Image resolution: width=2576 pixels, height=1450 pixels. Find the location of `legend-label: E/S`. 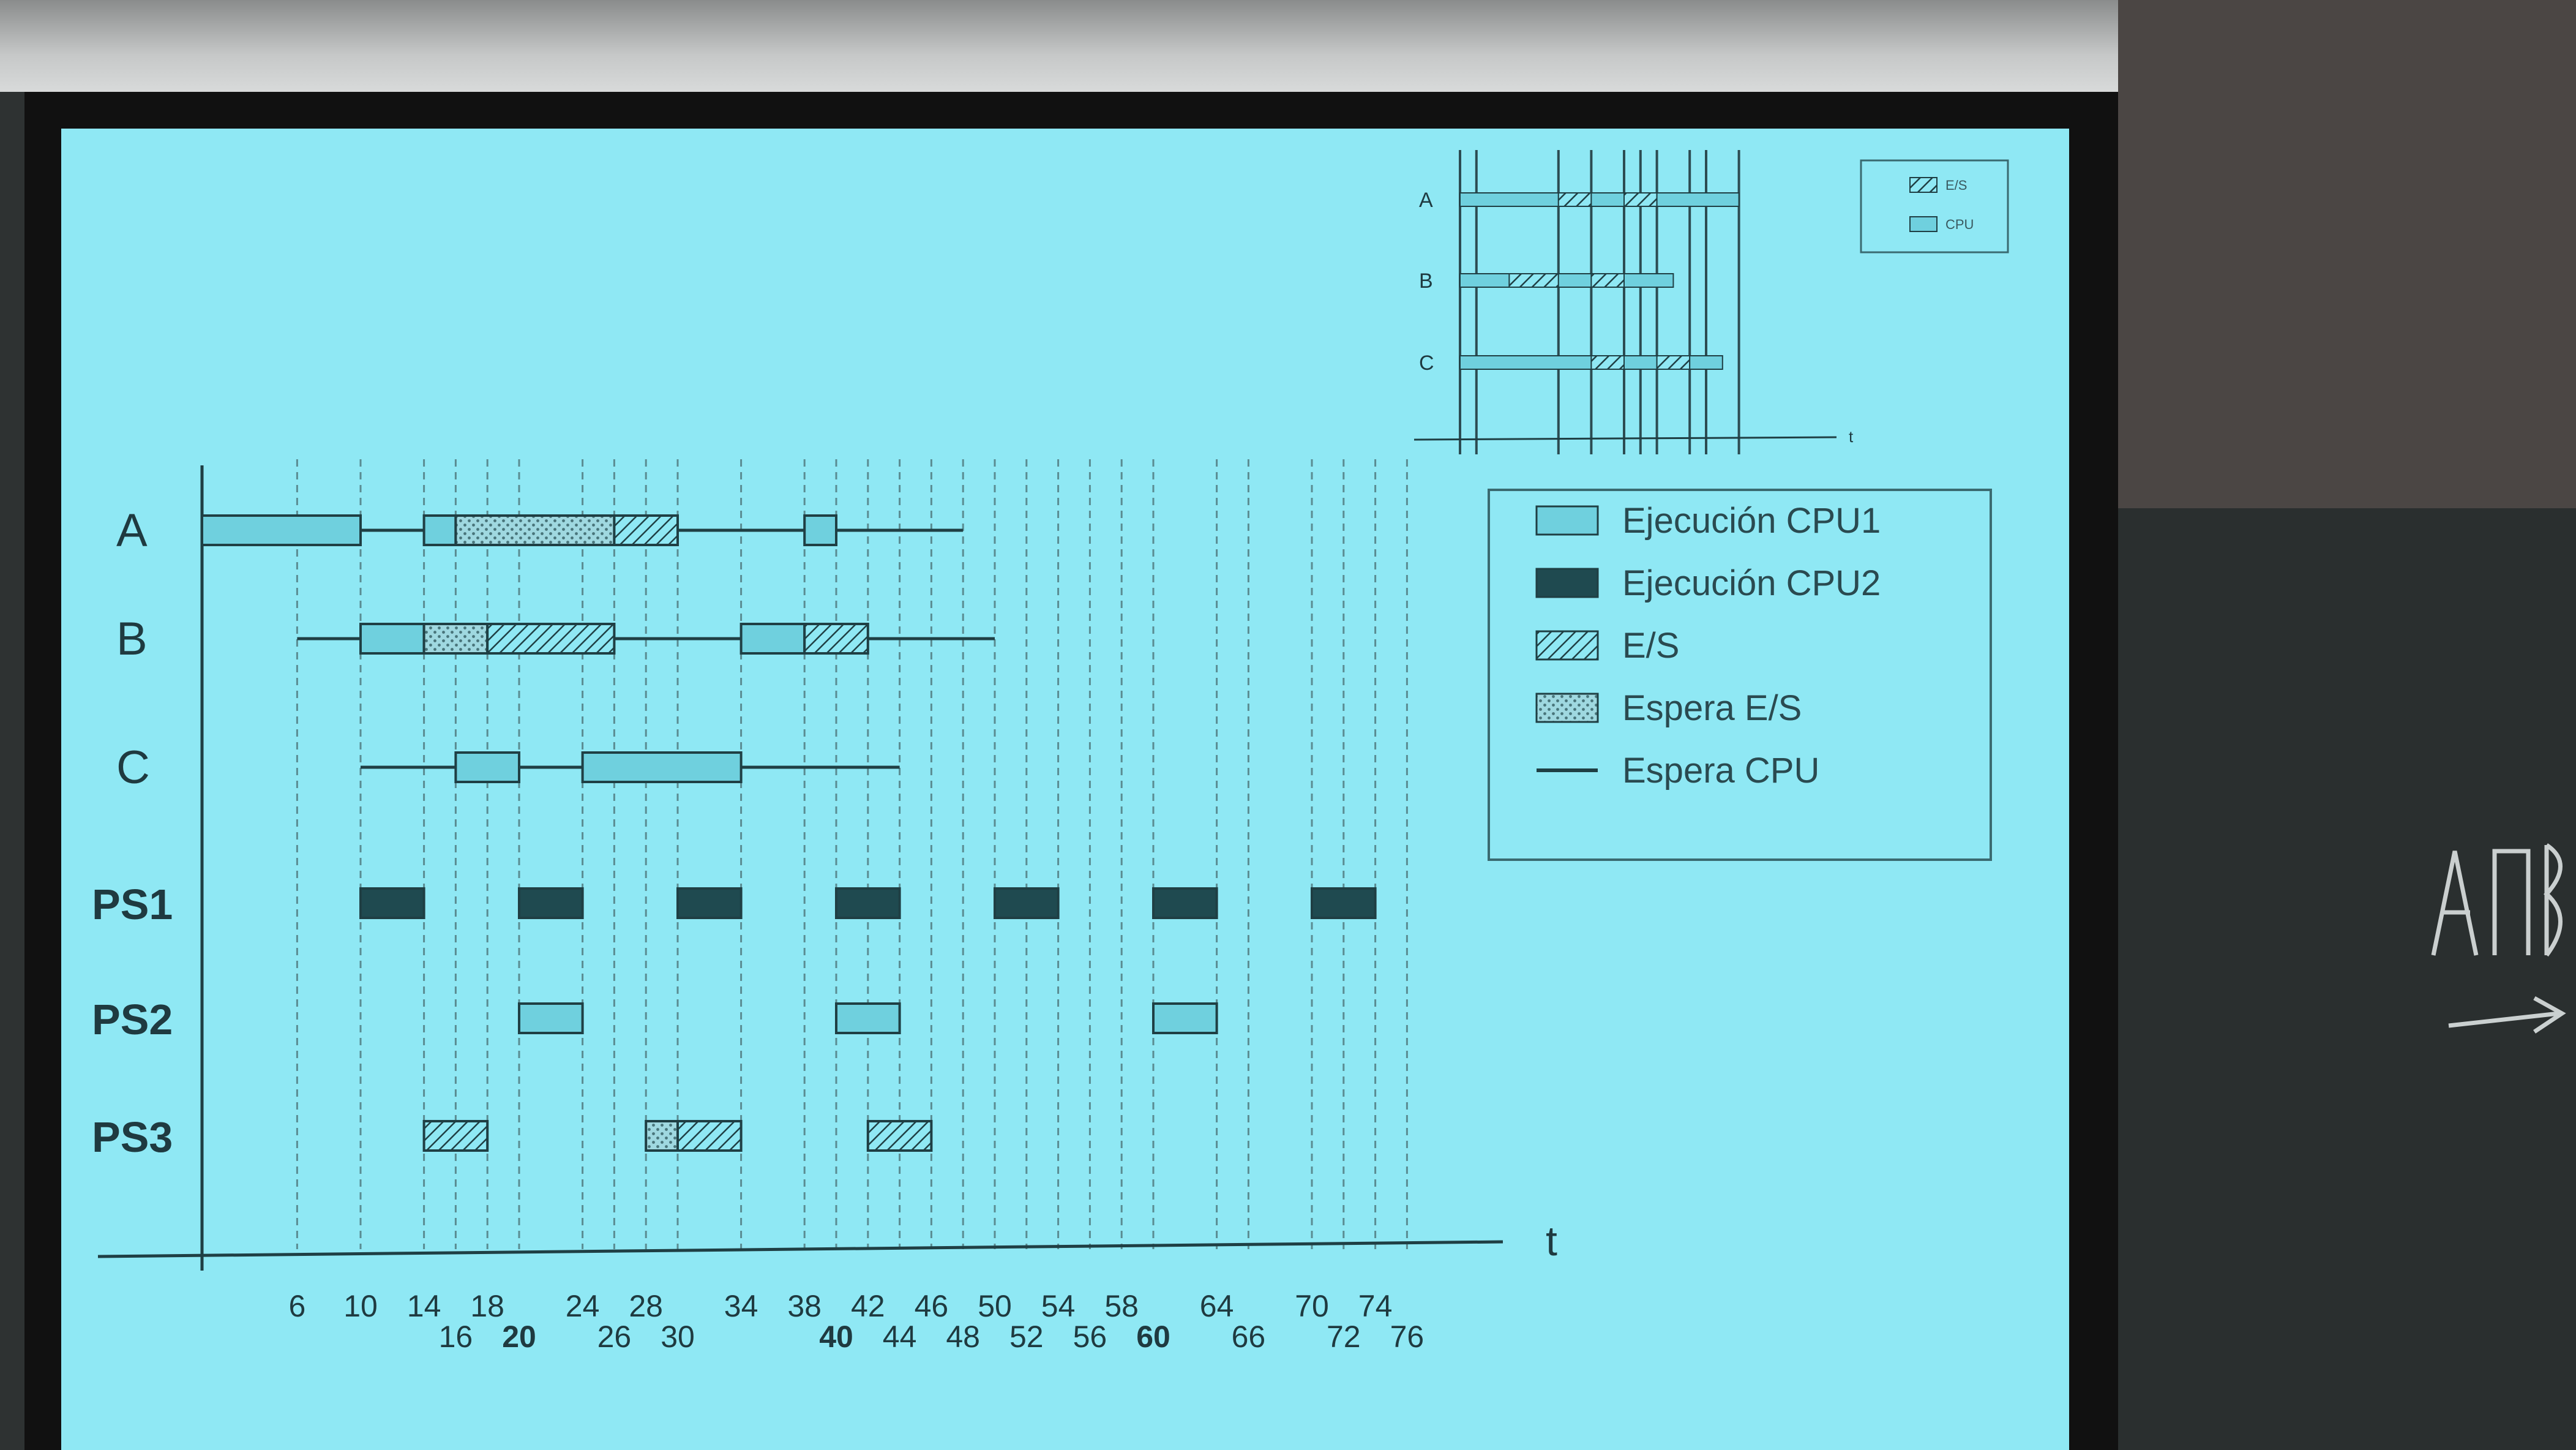

legend-label: E/S is located at coordinates (1651, 646).